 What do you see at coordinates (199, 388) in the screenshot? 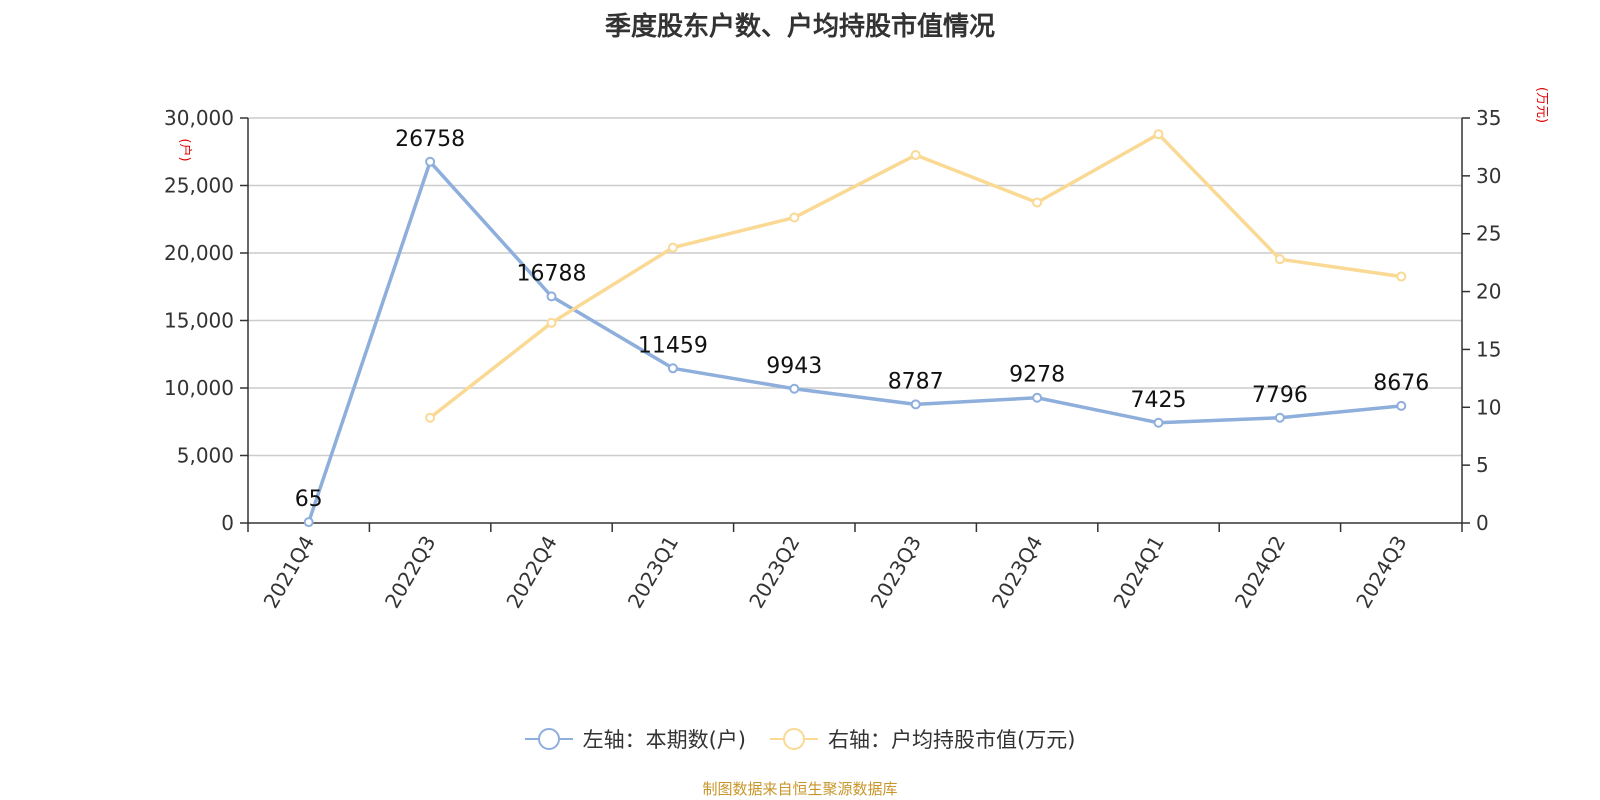
I see `left-tick-label: 10,000` at bounding box center [199, 388].